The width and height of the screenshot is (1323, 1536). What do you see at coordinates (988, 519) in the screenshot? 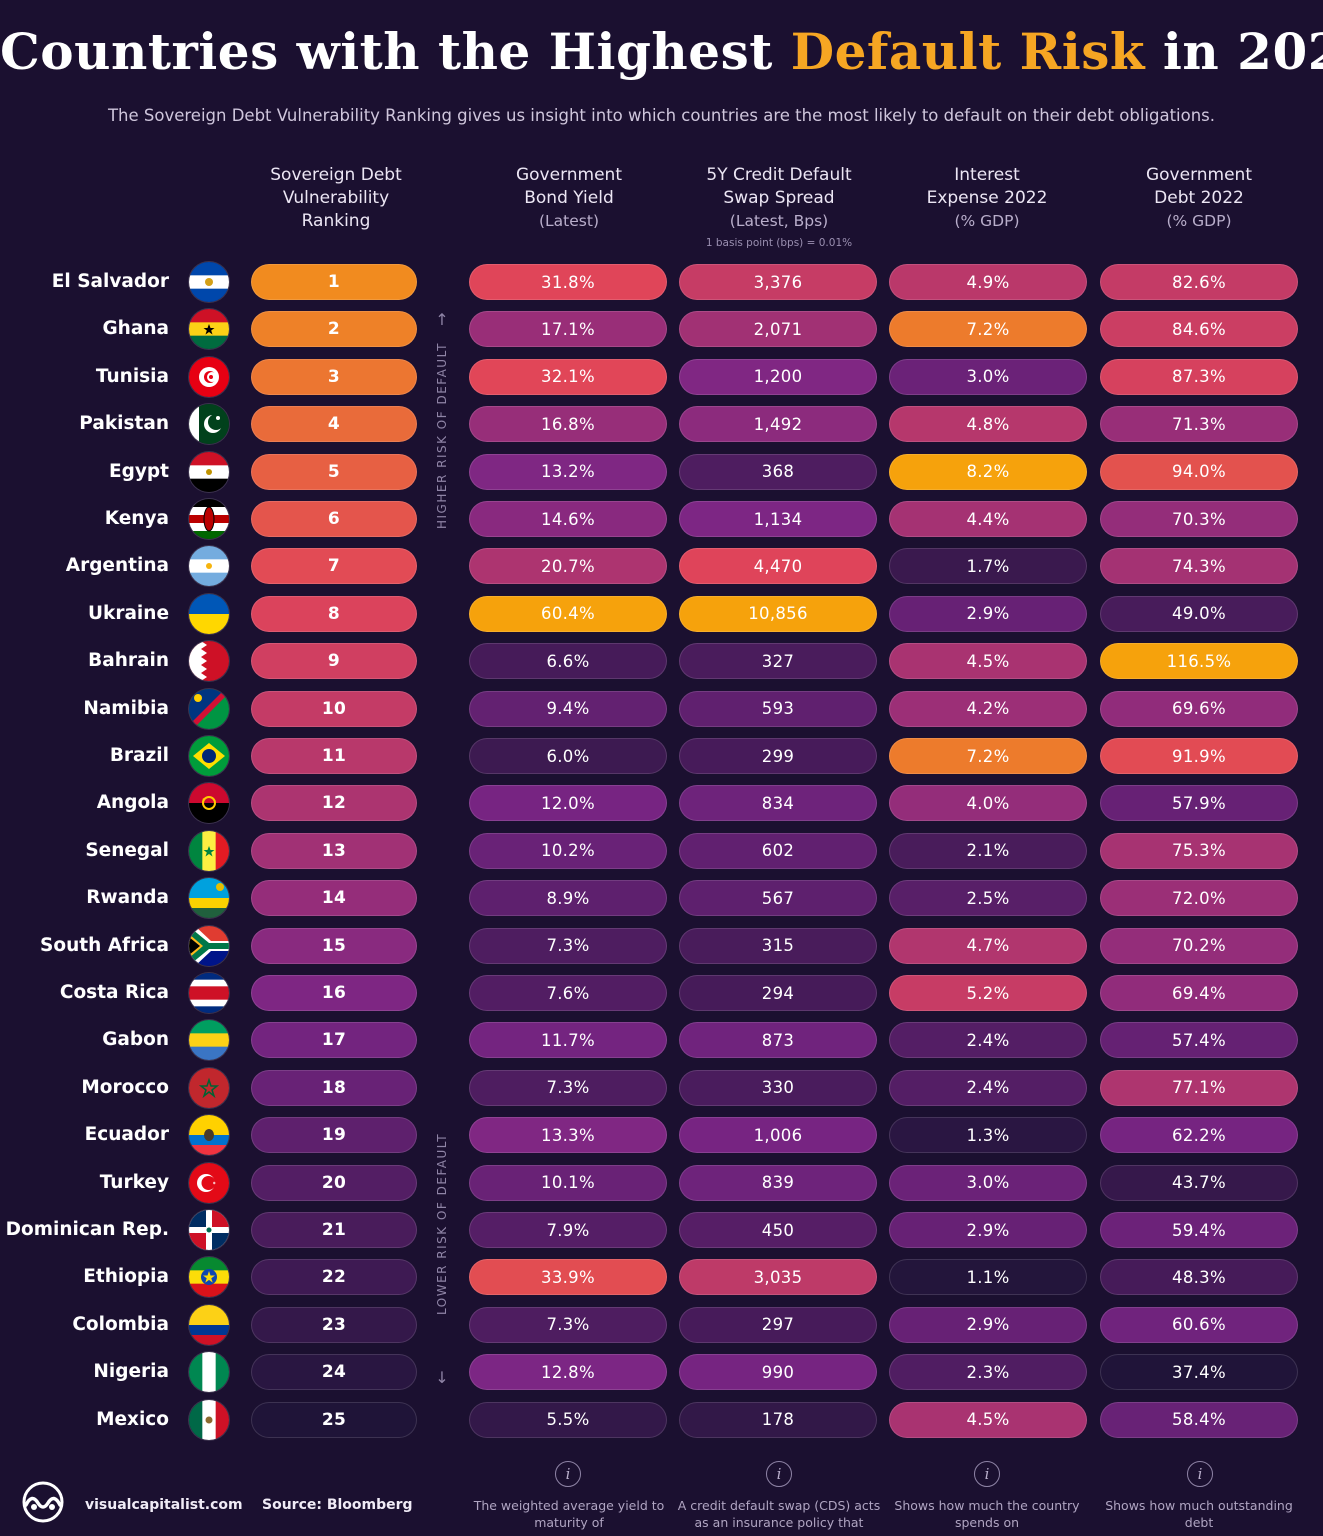
I see `interest-value-pill: 4.4%` at bounding box center [988, 519].